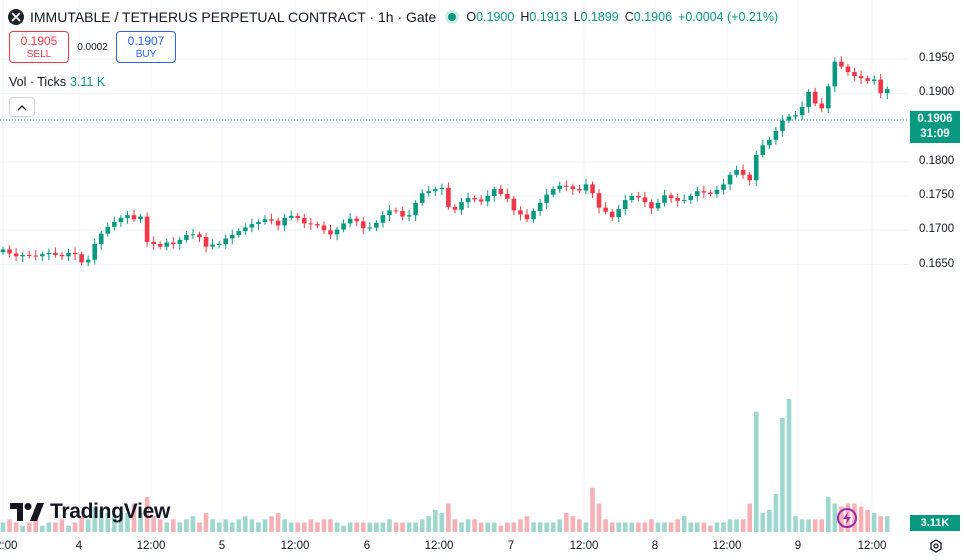  What do you see at coordinates (92, 47) in the screenshot?
I see `trade-panel: 0.1905 SELL 0.0002 0.1907 BUY` at bounding box center [92, 47].